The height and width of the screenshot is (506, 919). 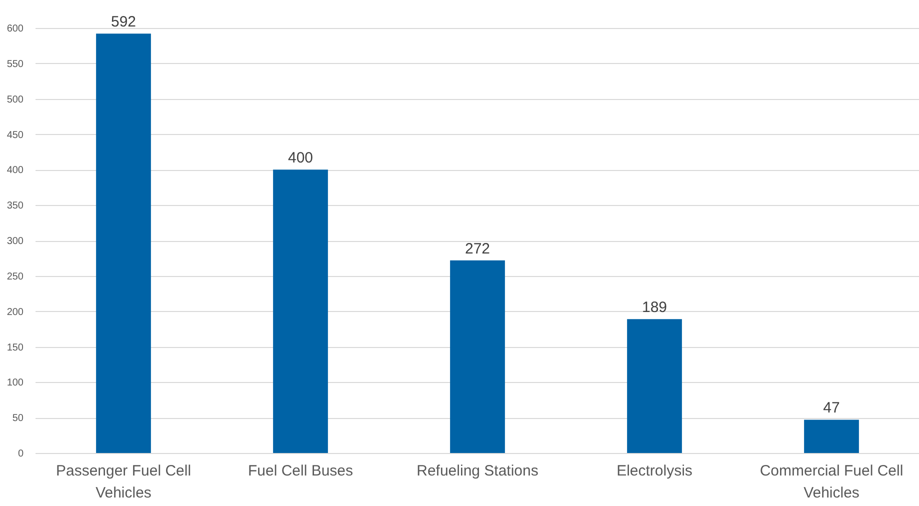 I want to click on y-tick-label: 150, so click(x=15, y=348).